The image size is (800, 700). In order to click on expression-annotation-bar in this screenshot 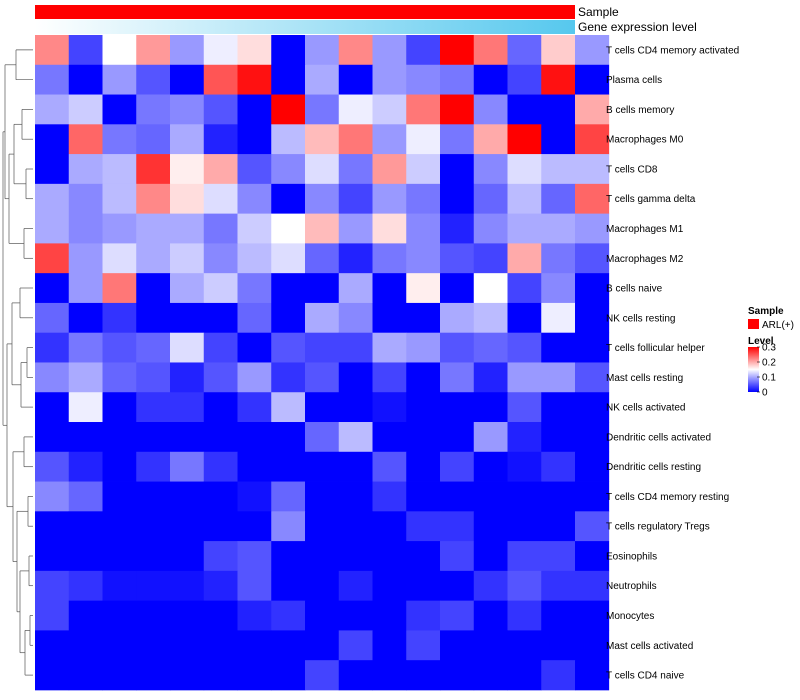, I will do `click(305, 27)`.